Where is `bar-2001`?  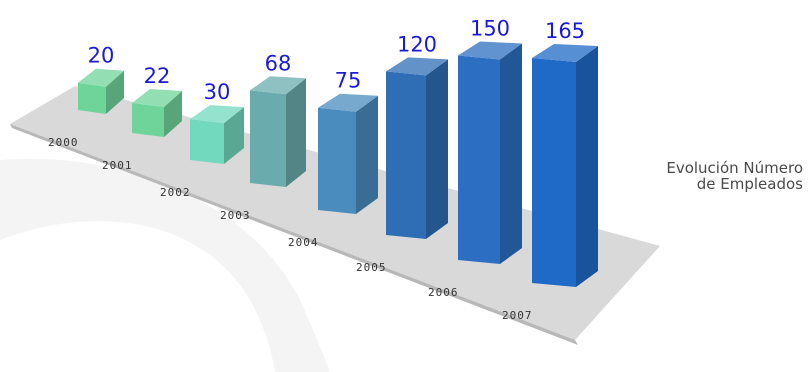 bar-2001 is located at coordinates (157, 113).